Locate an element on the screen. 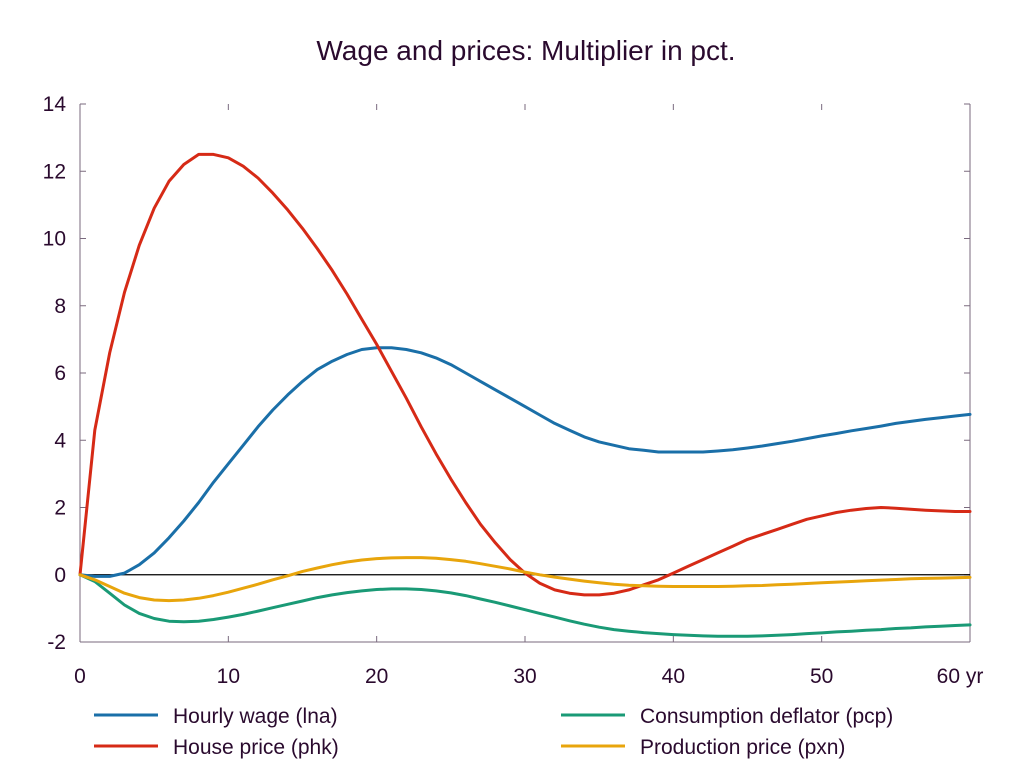 This screenshot has height=778, width=1024. y-tick-label: 14 is located at coordinates (55, 104).